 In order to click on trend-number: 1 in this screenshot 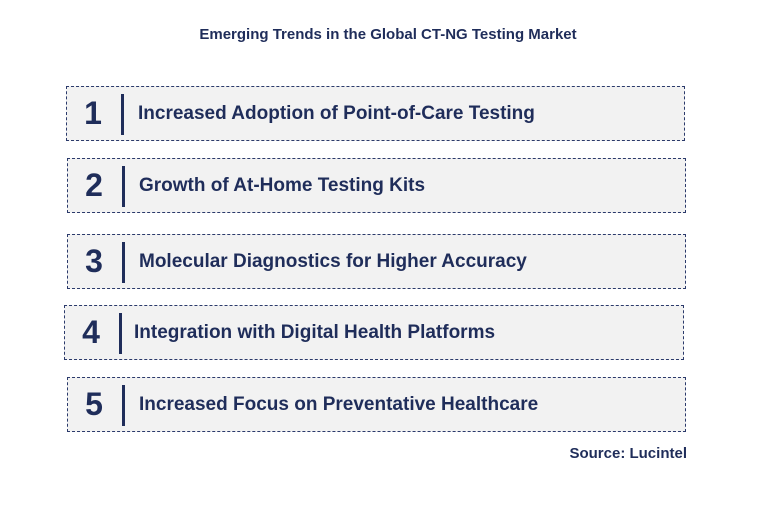, I will do `click(93, 113)`.